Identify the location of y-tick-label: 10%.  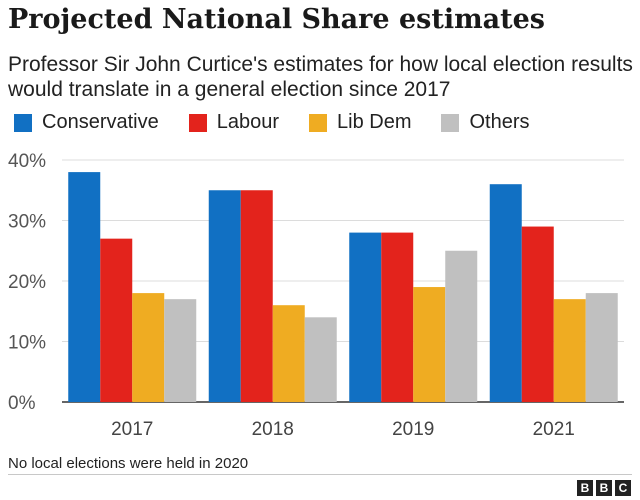
(27, 343).